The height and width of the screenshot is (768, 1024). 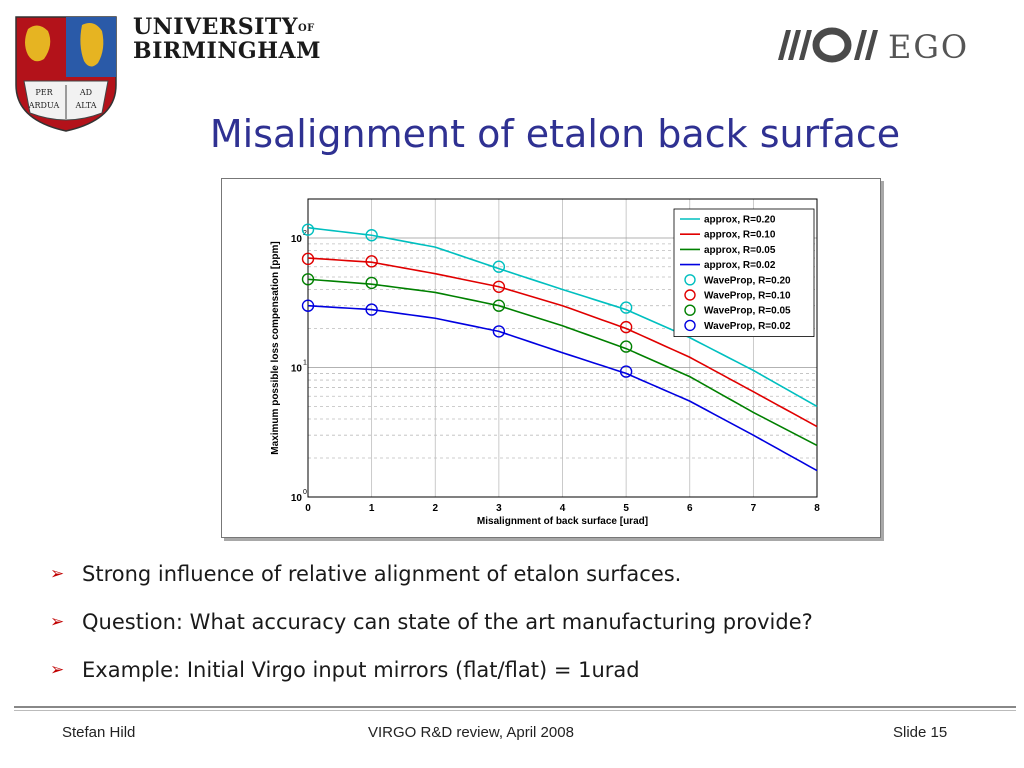 I want to click on ego-logo-text: EGO, so click(x=928, y=47).